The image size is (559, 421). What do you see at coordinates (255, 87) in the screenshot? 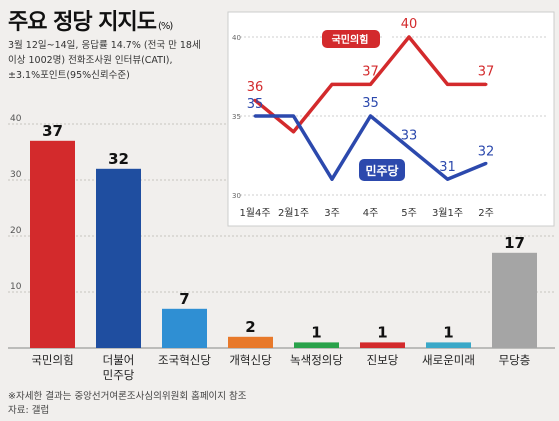
I see `series-point-label: 36` at bounding box center [255, 87].